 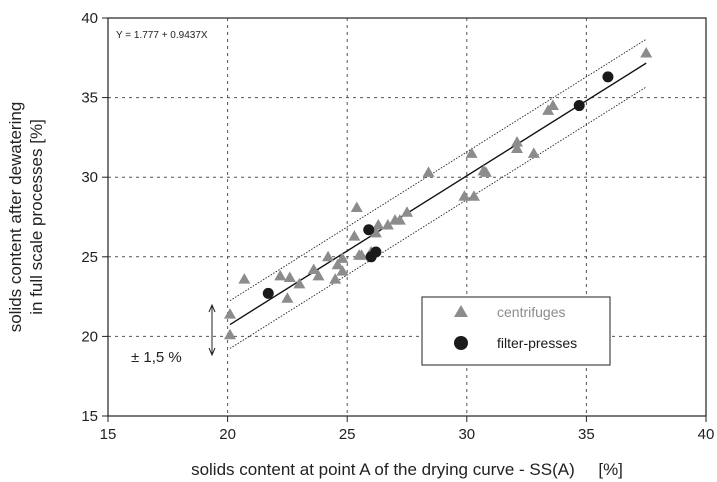 What do you see at coordinates (407, 429) in the screenshot?
I see `x-axis-ticks: 15 20 25 30 35 40` at bounding box center [407, 429].